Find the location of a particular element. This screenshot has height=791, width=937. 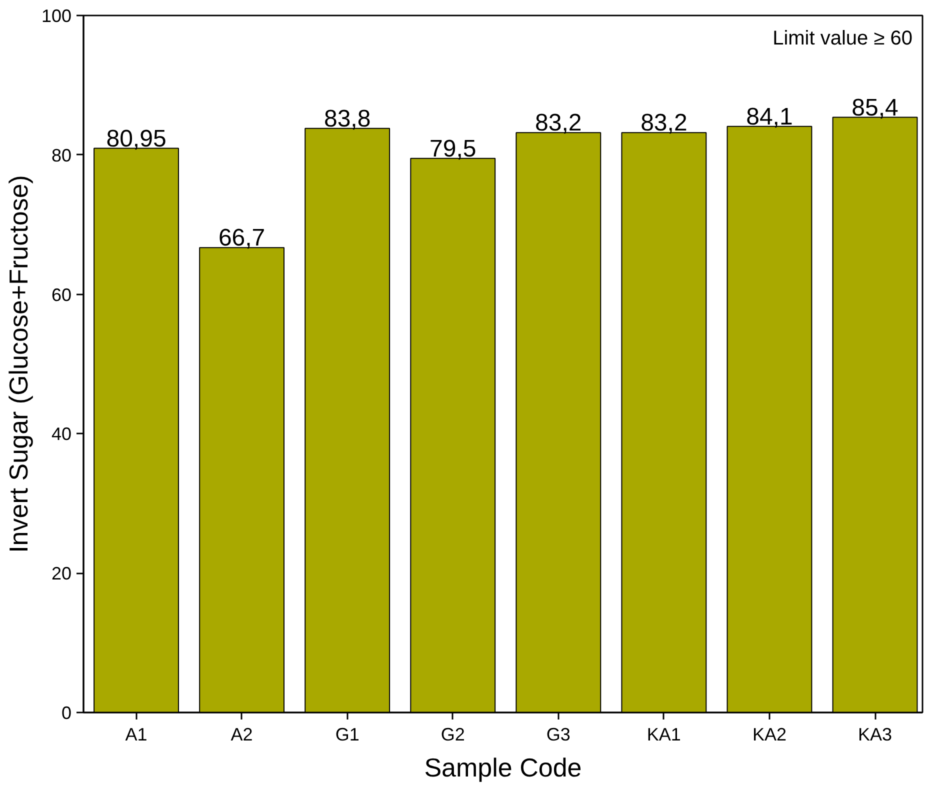

x-tick-label: KA3 is located at coordinates (875, 734).